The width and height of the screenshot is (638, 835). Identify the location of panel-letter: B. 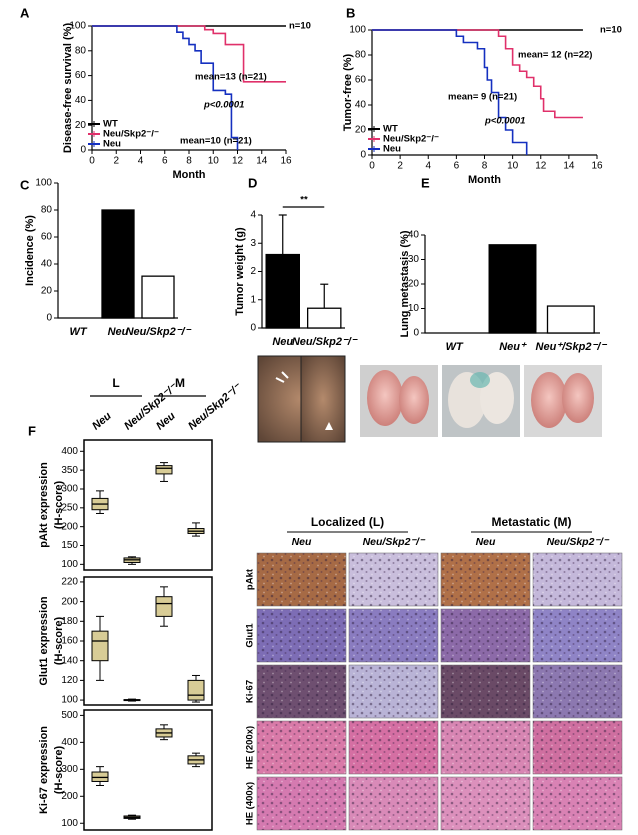
(350, 12).